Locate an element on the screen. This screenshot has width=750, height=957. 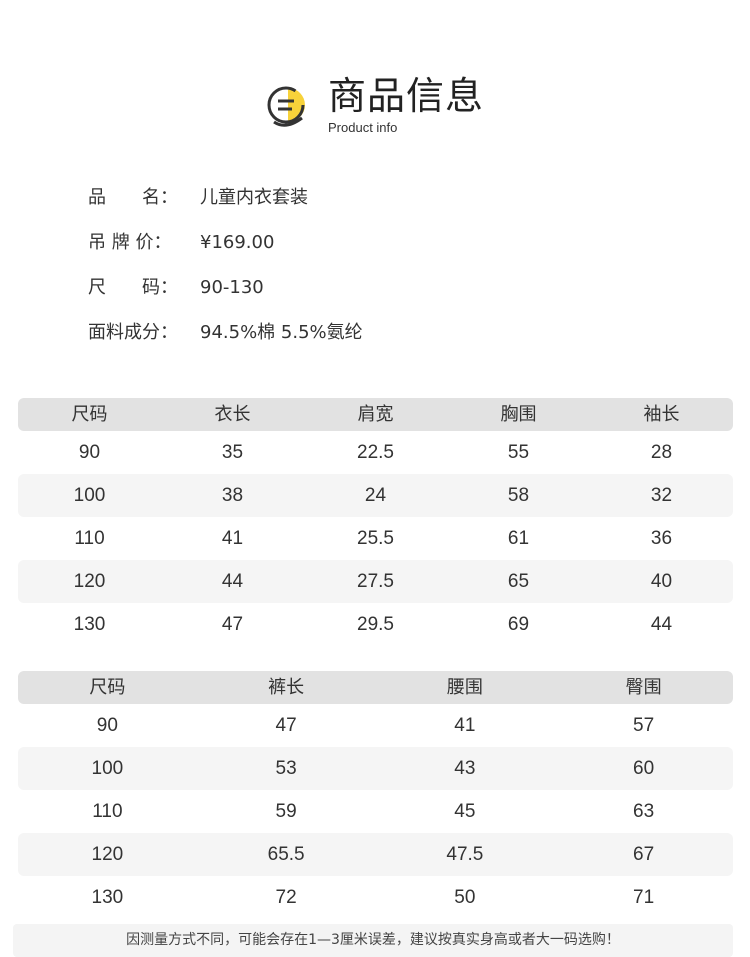
table-cell: 27.5 is located at coordinates (375, 581).